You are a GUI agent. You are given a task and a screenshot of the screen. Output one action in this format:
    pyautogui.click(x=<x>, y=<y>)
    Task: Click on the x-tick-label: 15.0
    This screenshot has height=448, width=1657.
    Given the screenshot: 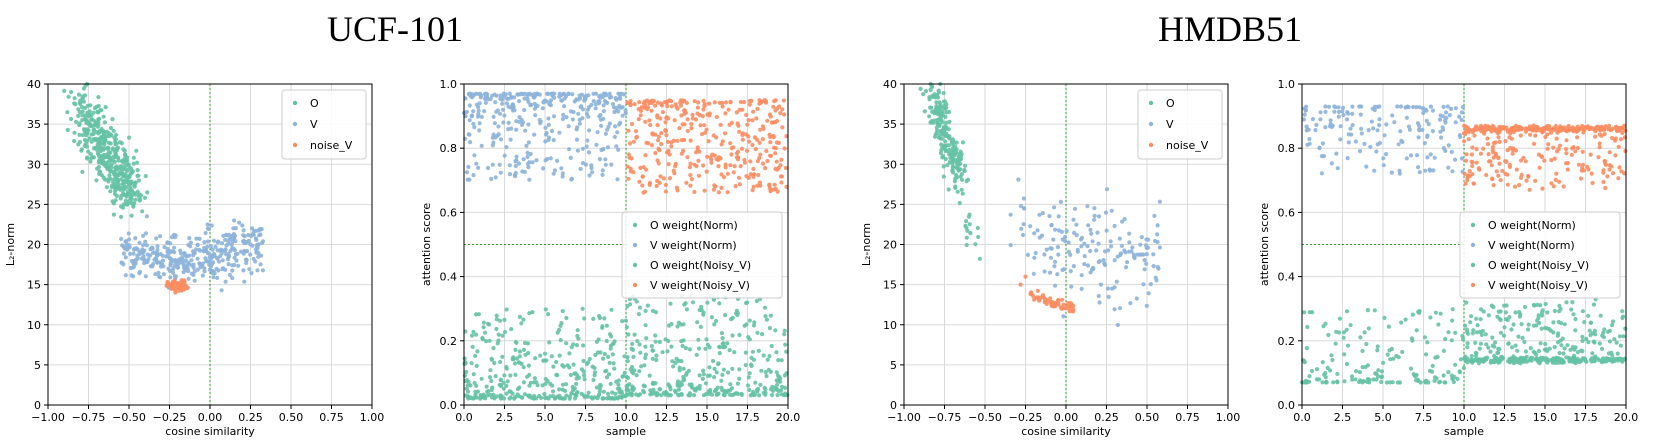 What is the action you would take?
    pyautogui.click(x=707, y=417)
    